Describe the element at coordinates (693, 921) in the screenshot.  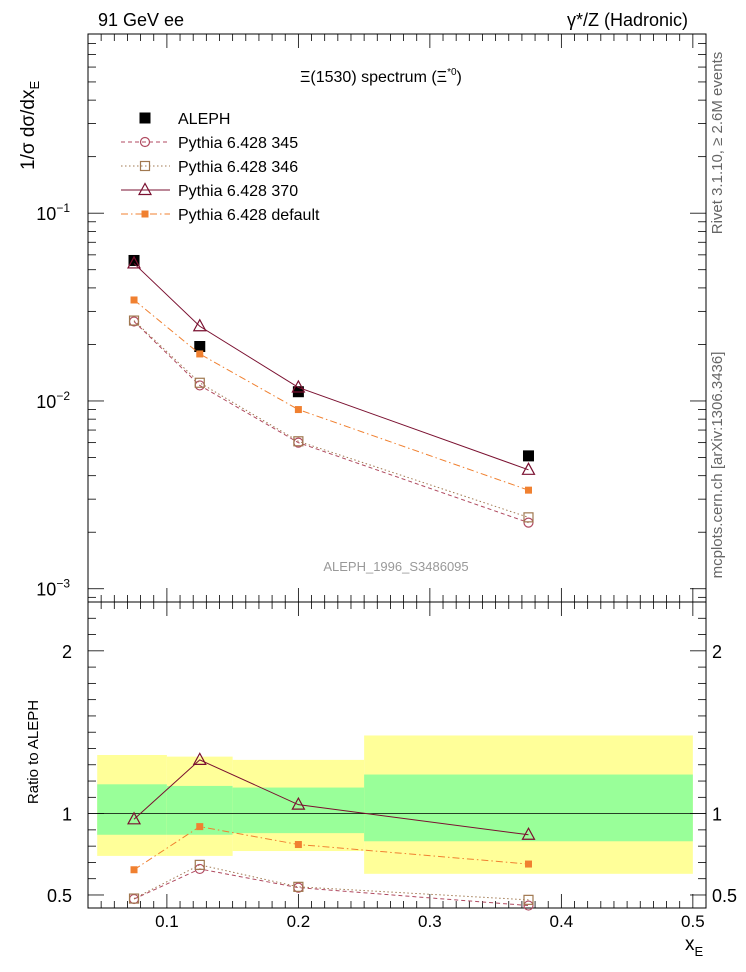
I see `xtick-label: 0.5` at that location.